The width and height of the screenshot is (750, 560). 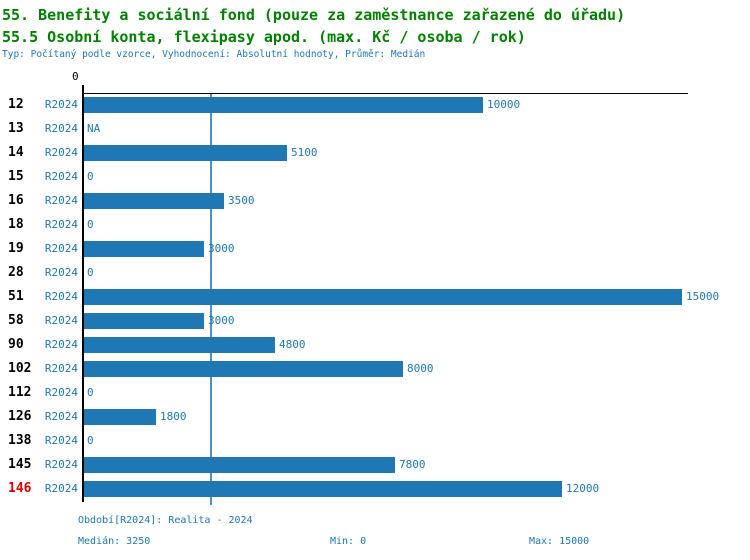 What do you see at coordinates (375, 177) in the screenshot?
I see `chart-row: 15 R2024 0` at bounding box center [375, 177].